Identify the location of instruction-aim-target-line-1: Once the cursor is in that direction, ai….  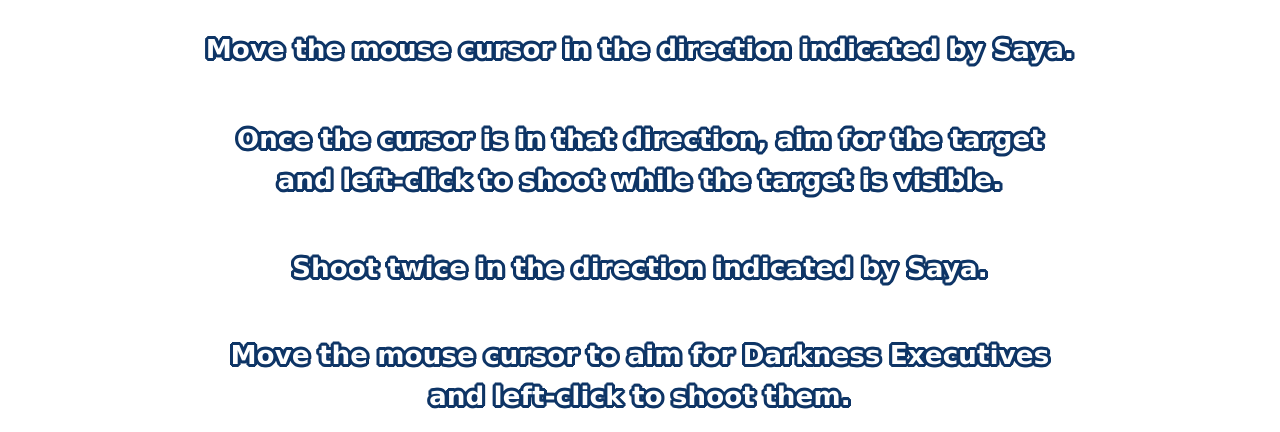
(640, 140).